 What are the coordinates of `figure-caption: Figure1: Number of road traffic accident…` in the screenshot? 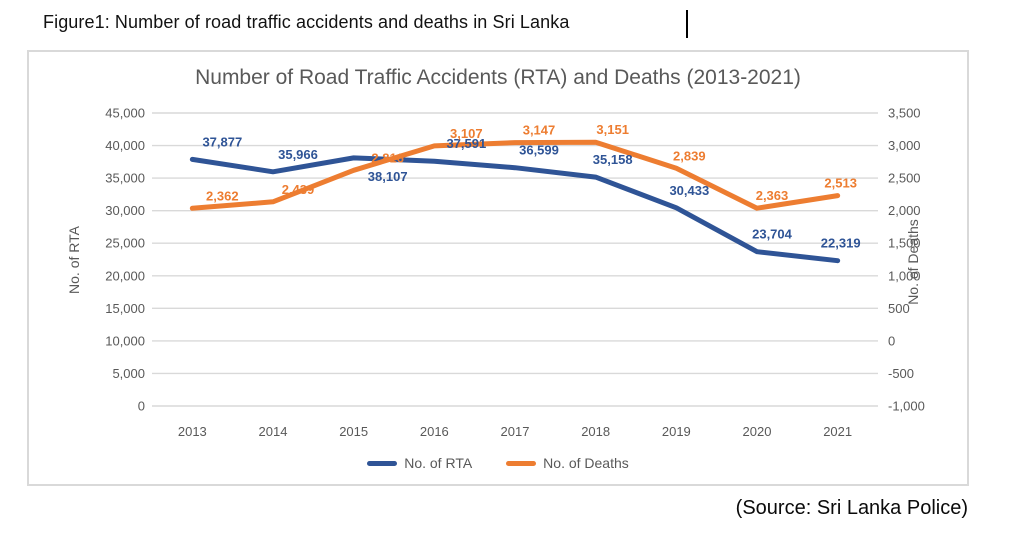 It's located at (306, 22).